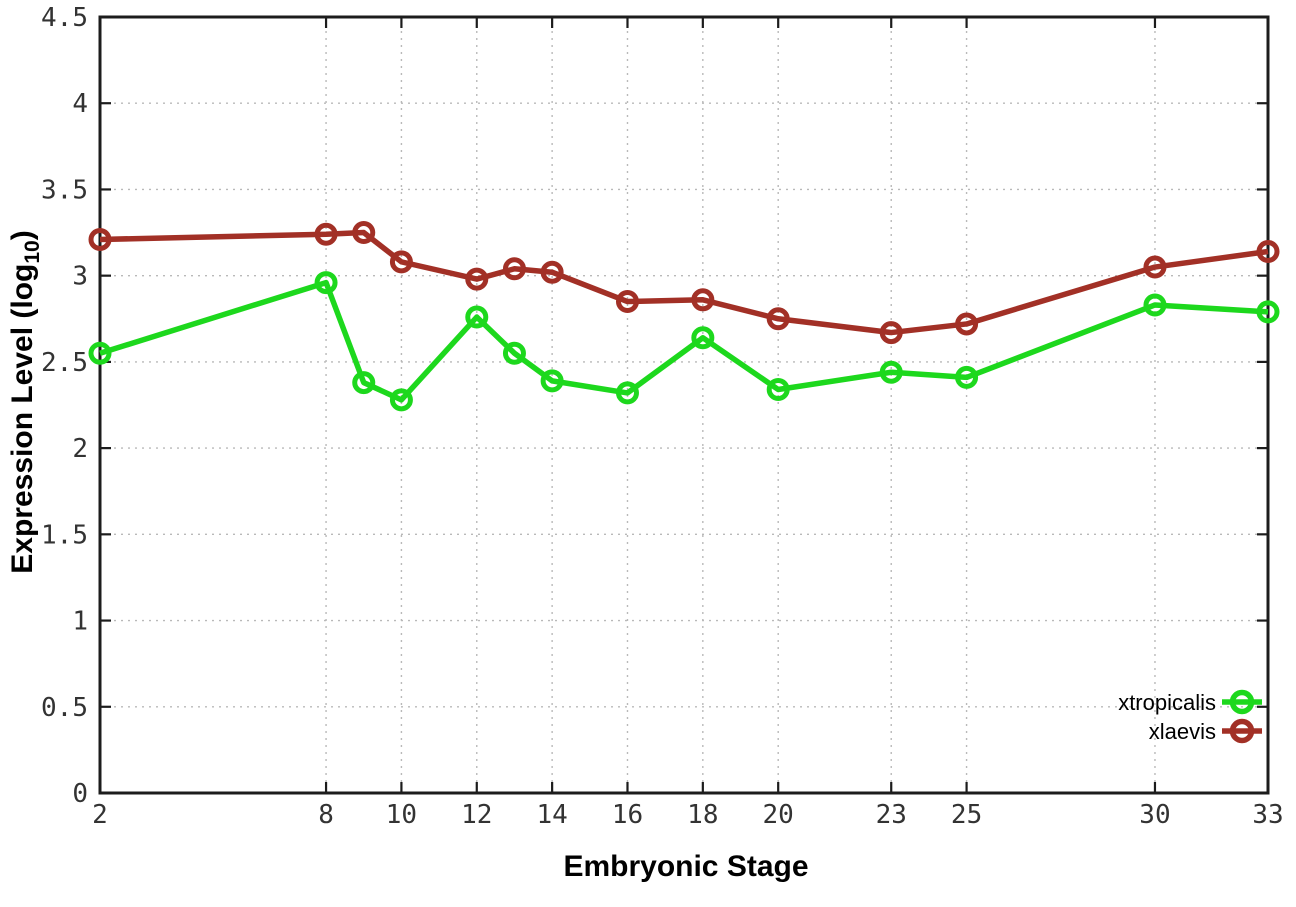  I want to click on y-axis-title: Expression Level (log10), so click(25, 401).